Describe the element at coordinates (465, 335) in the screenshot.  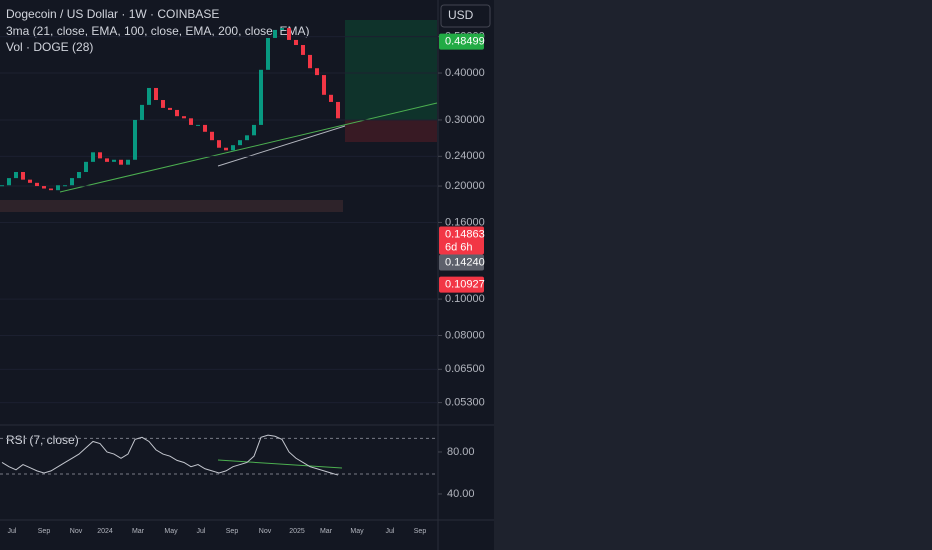
I see `y-tick-label: 0.08000` at that location.